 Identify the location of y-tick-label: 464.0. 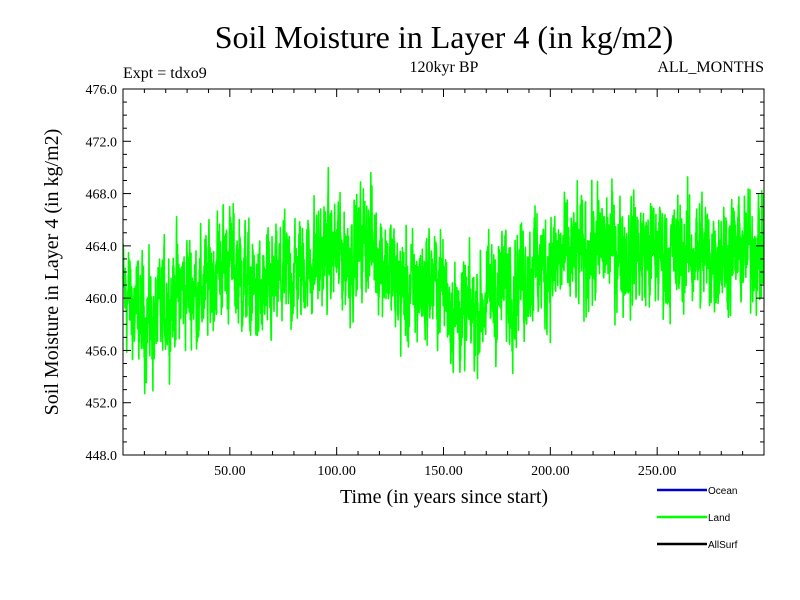
(102, 247).